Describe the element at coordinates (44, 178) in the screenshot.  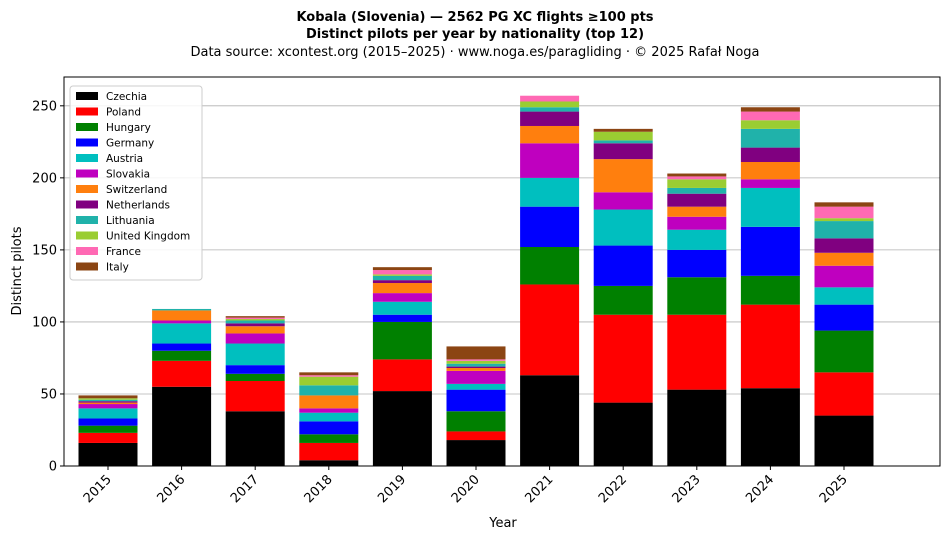
I see `y-tick-label: 200` at that location.